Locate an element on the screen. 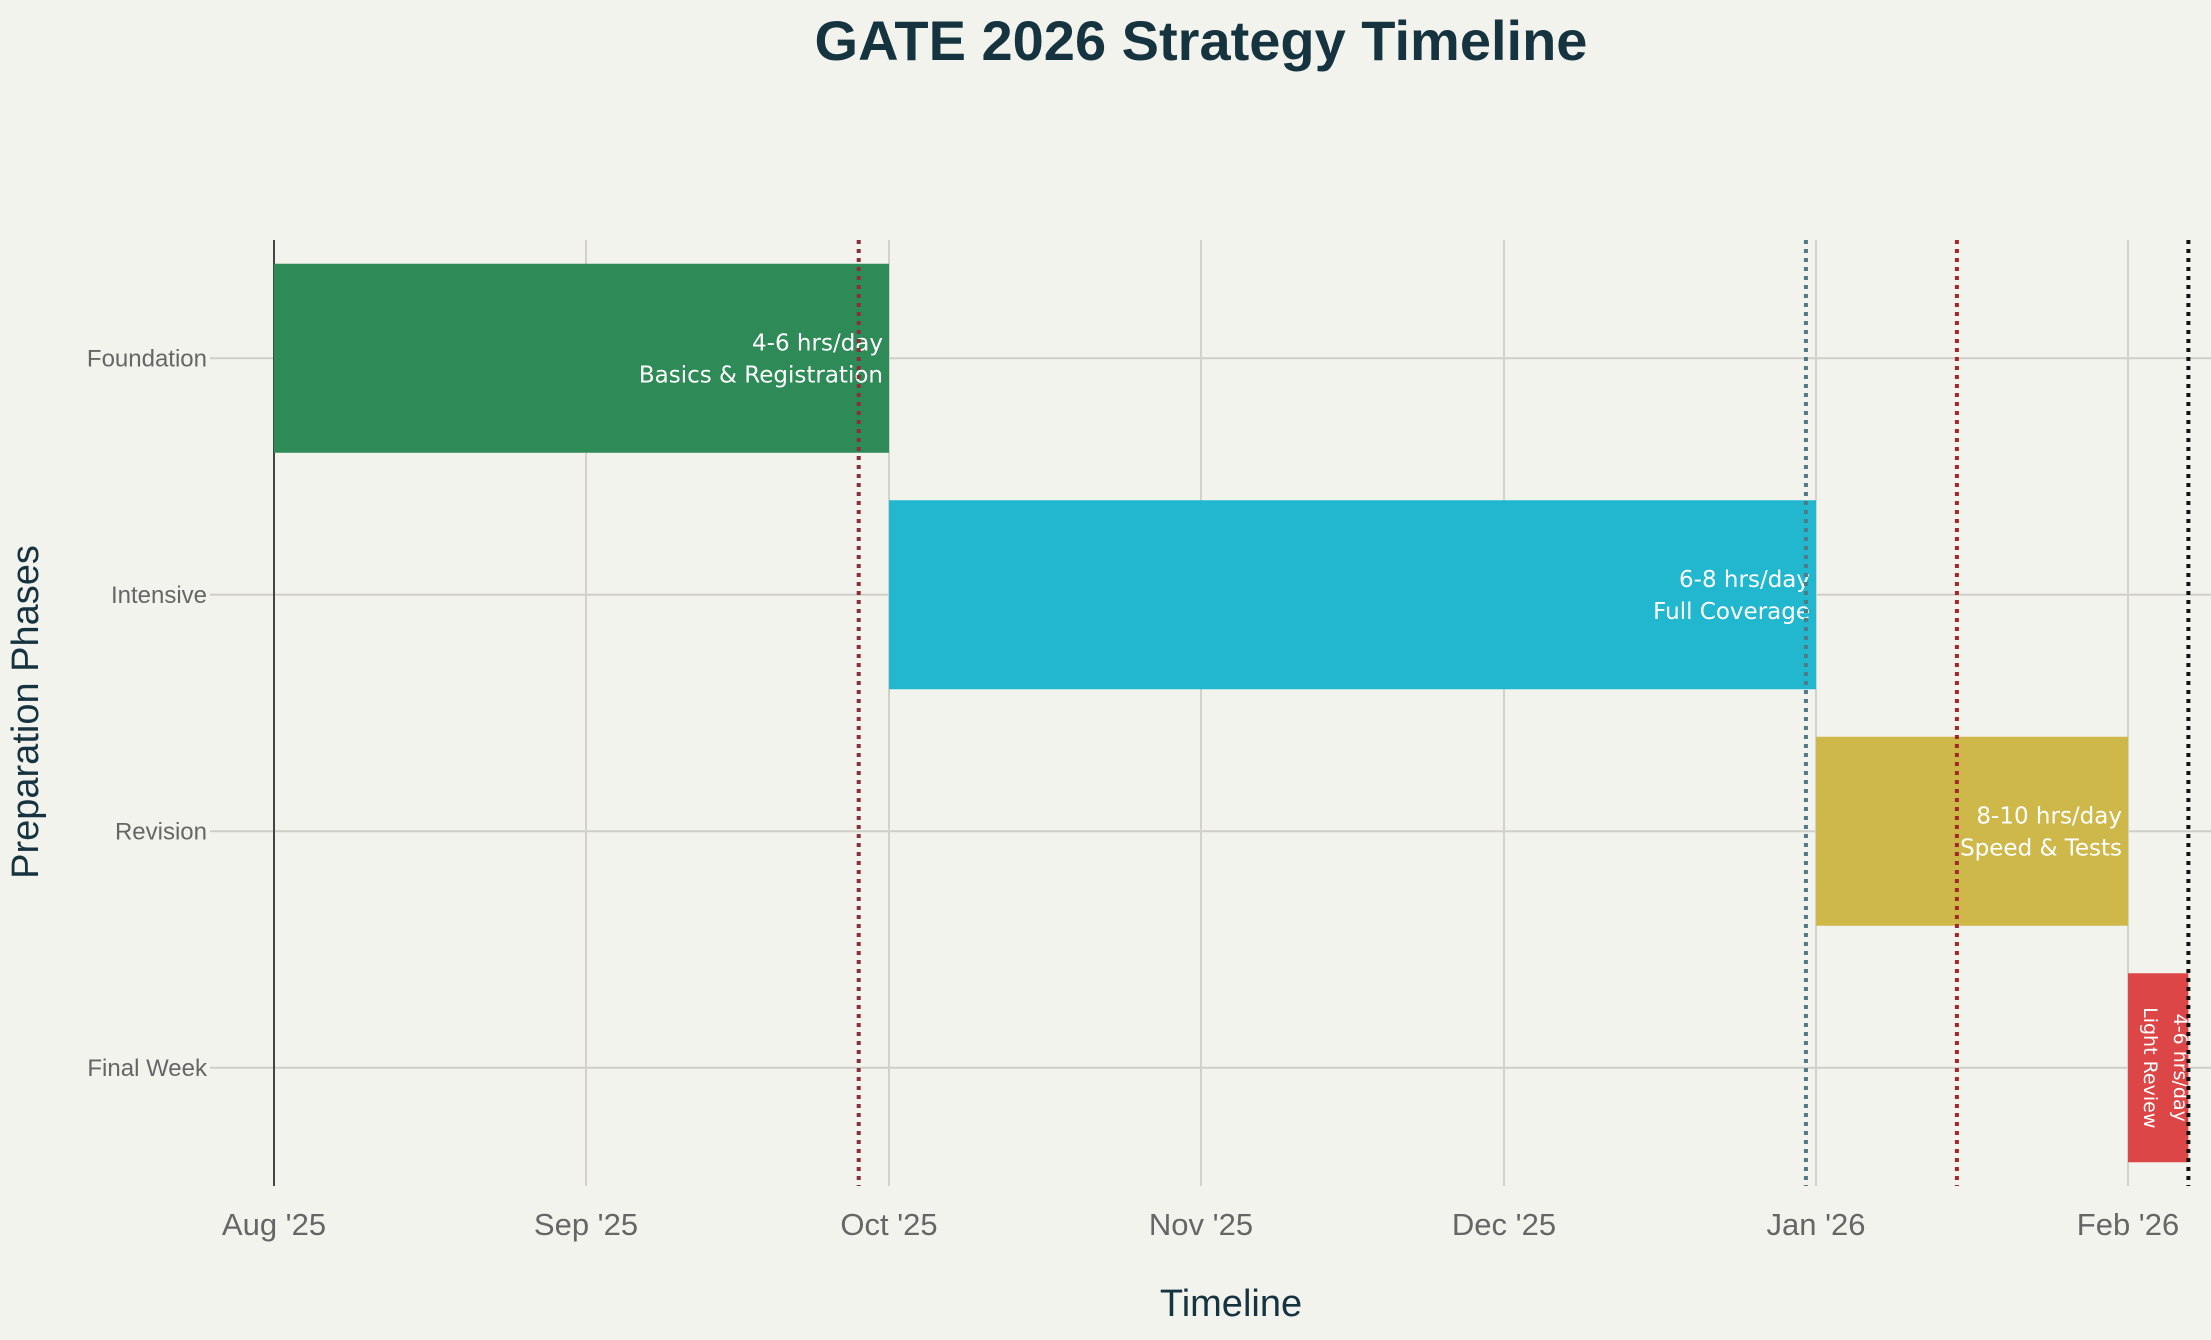  y-tick-label: Final Week is located at coordinates (147, 1068).